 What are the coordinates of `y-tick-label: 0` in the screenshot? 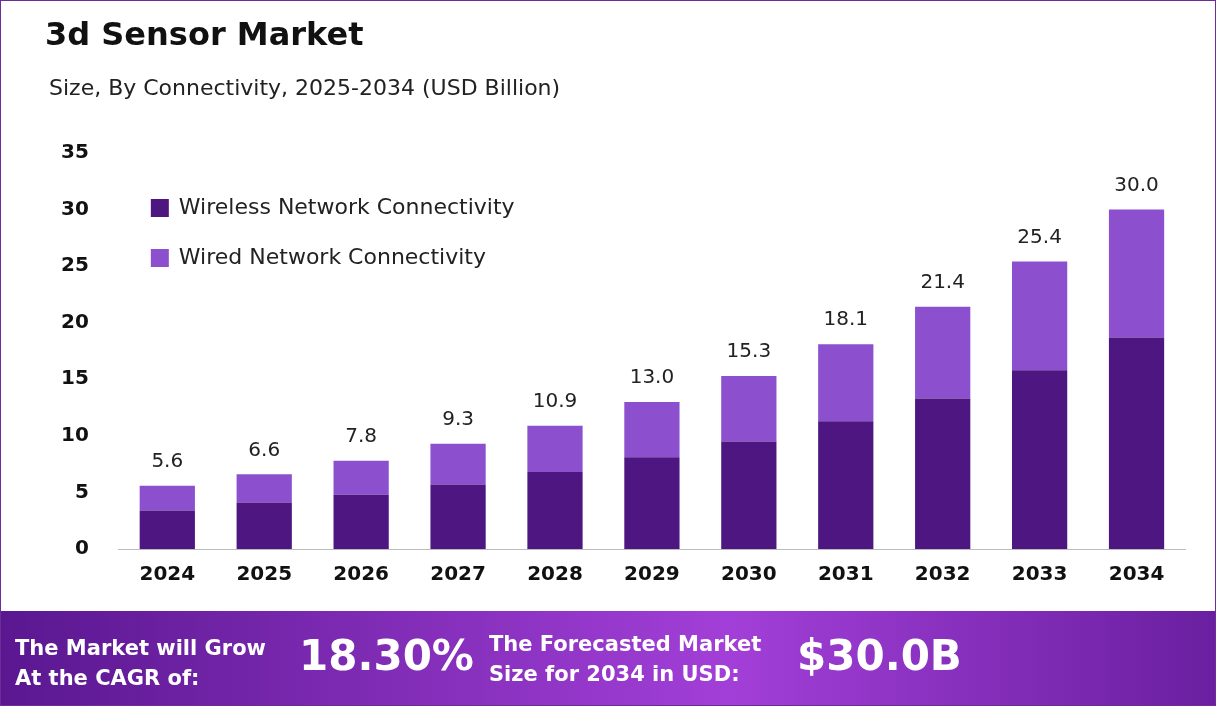 It's located at (81, 547).